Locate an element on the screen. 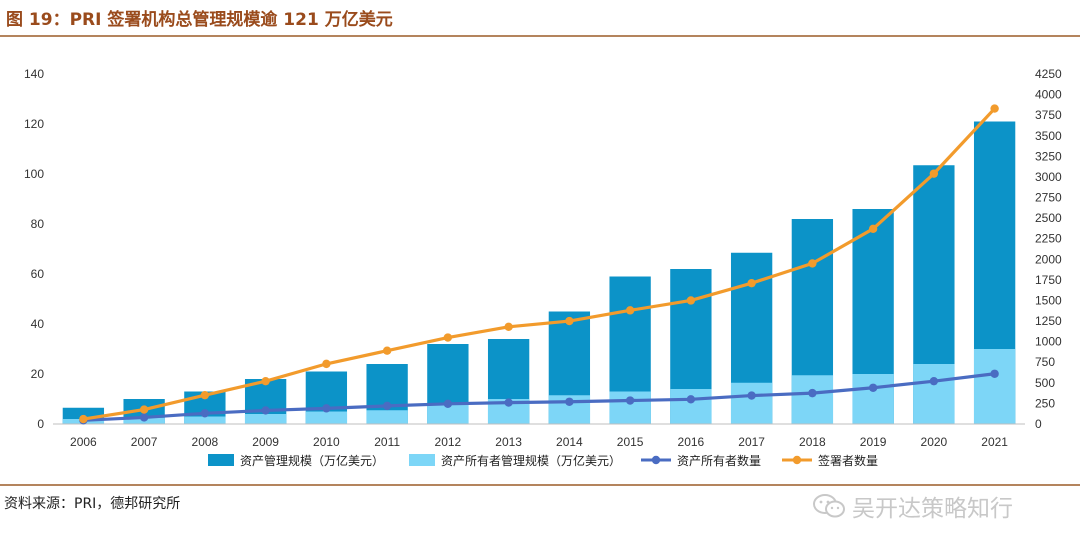  legend-label: 资产所有者数量 is located at coordinates (719, 460).